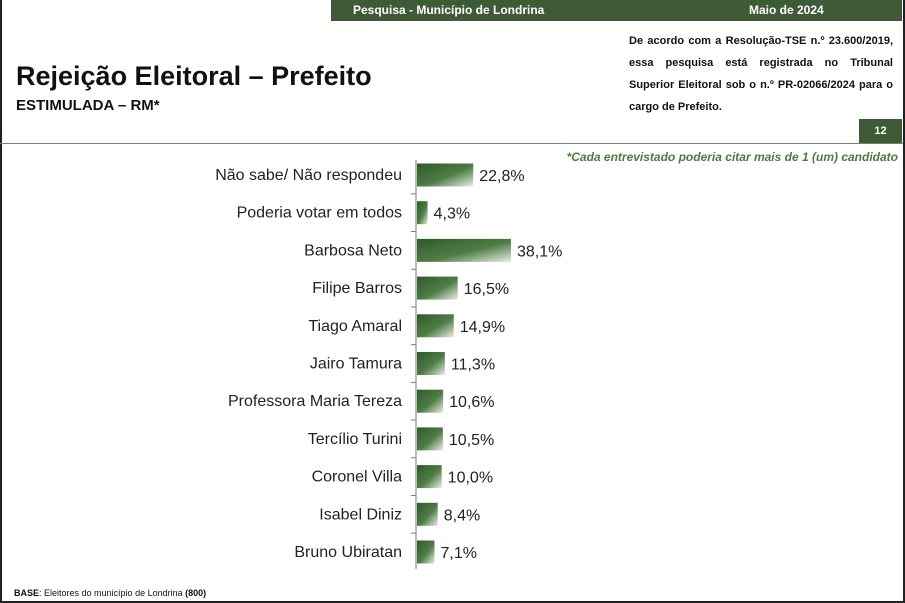  What do you see at coordinates (196, 593) in the screenshot?
I see `footer-base-count: (800)` at bounding box center [196, 593].